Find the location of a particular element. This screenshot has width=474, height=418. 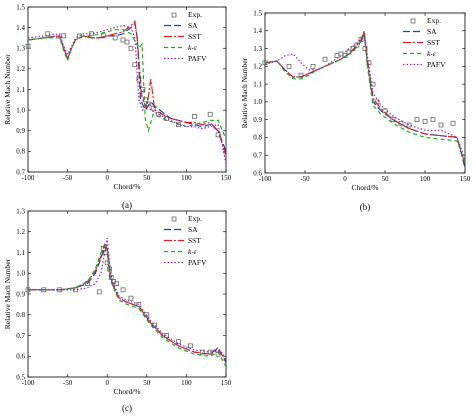

x-tick-label: -100 is located at coordinates (28, 178).